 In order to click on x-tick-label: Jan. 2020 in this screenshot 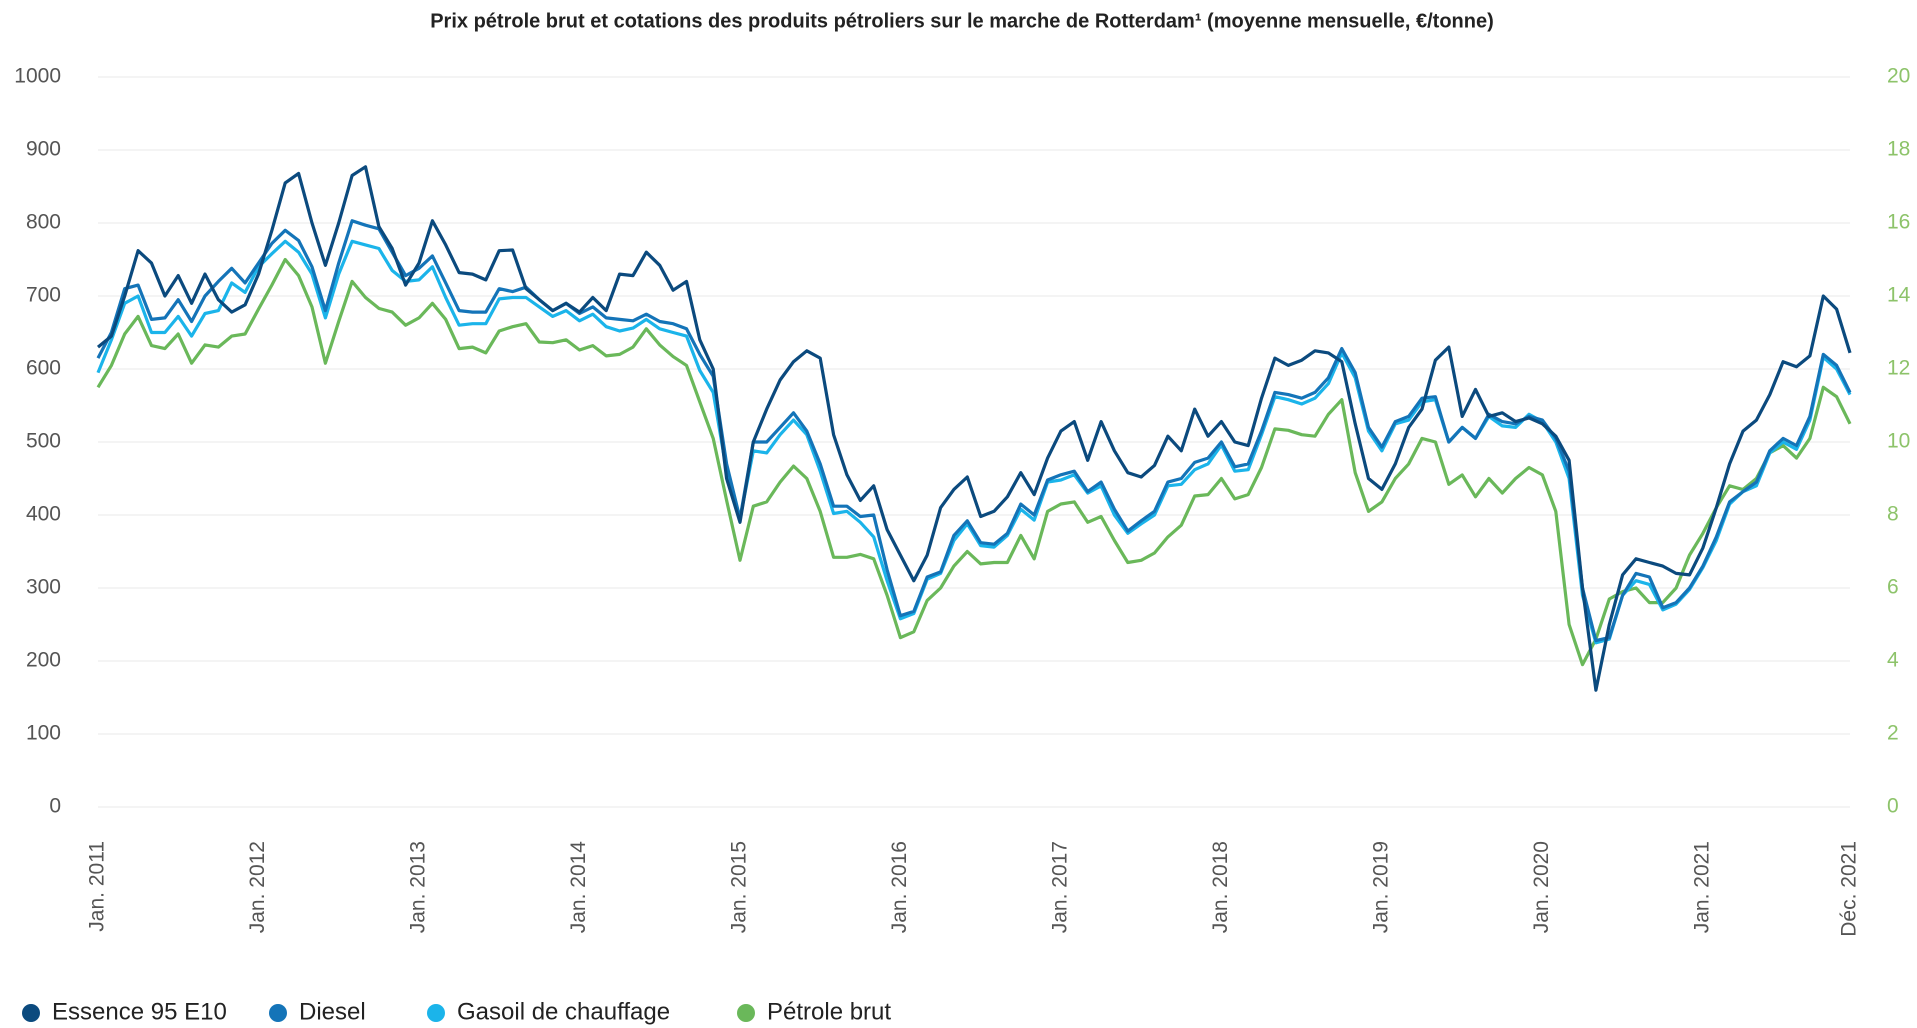, I will do `click(1541, 887)`.